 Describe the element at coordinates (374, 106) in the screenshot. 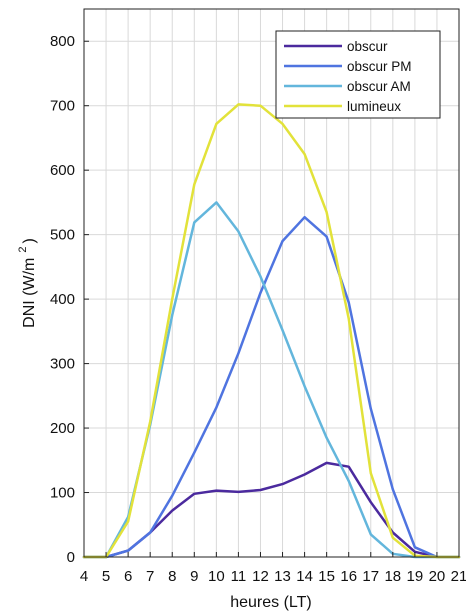

I see `legend-label-3: lumineux` at that location.